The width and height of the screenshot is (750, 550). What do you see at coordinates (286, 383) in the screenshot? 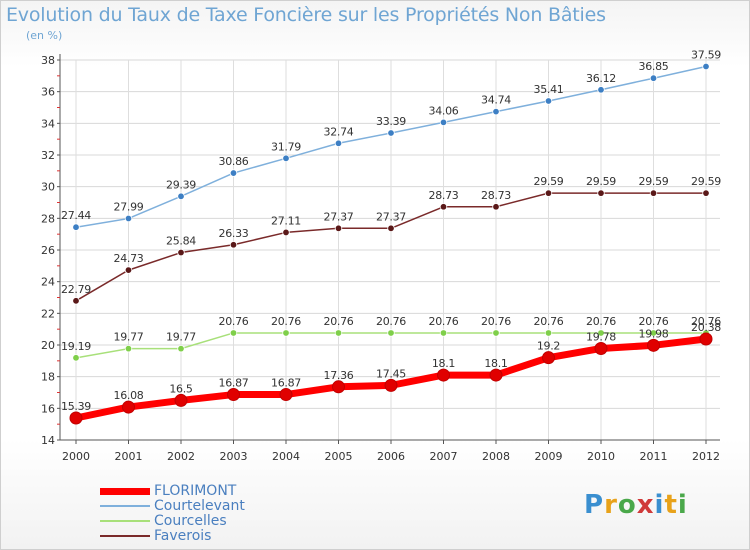
I see `data-label: 16.87` at bounding box center [286, 383].